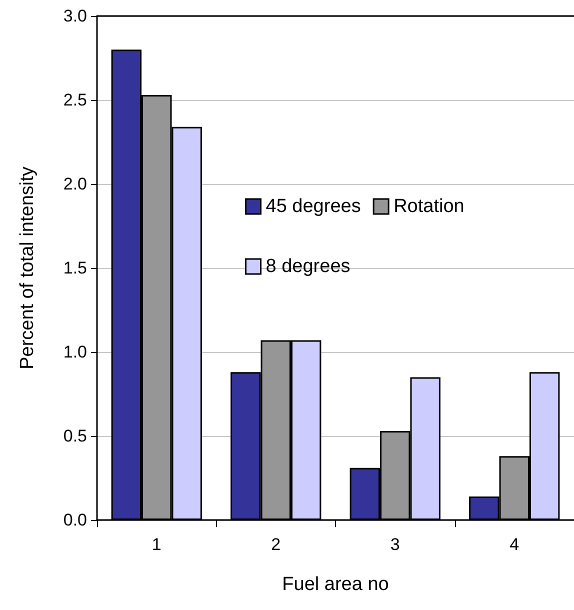 The height and width of the screenshot is (610, 574). I want to click on legend-label: 45 degrees, so click(313, 206).